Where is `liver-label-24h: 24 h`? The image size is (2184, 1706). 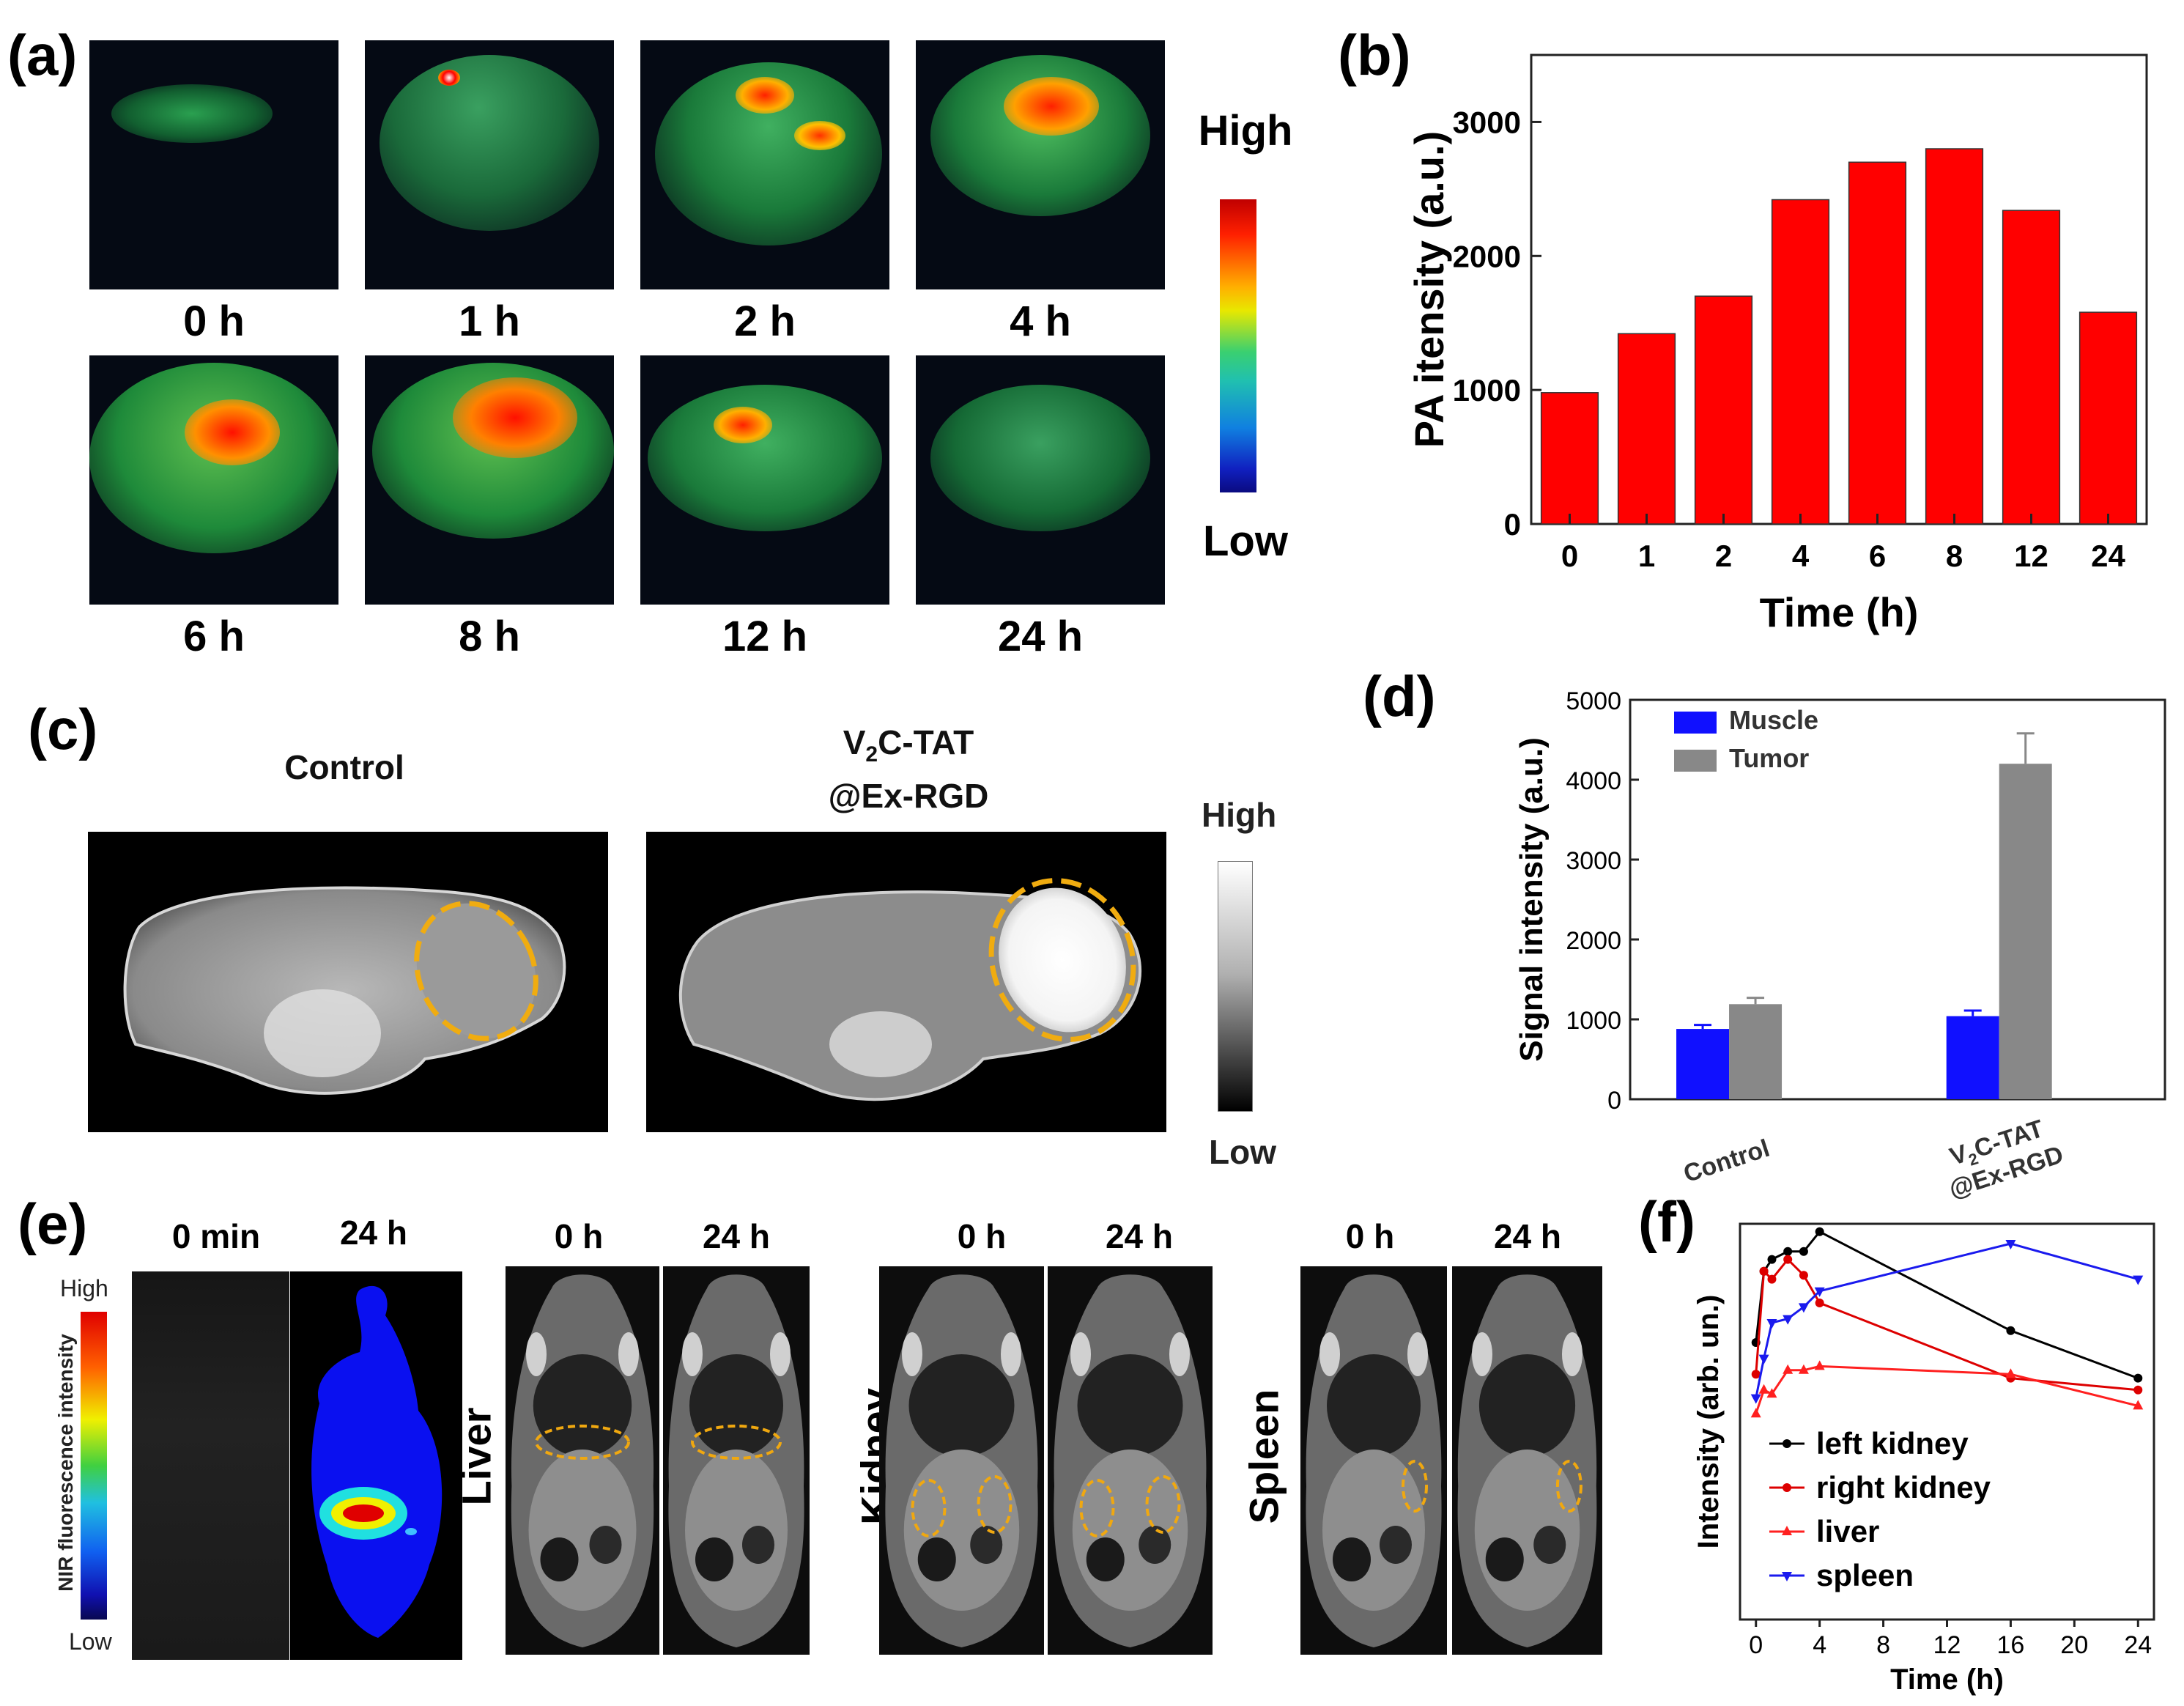
liver-label-24h: 24 h is located at coordinates (737, 1236).